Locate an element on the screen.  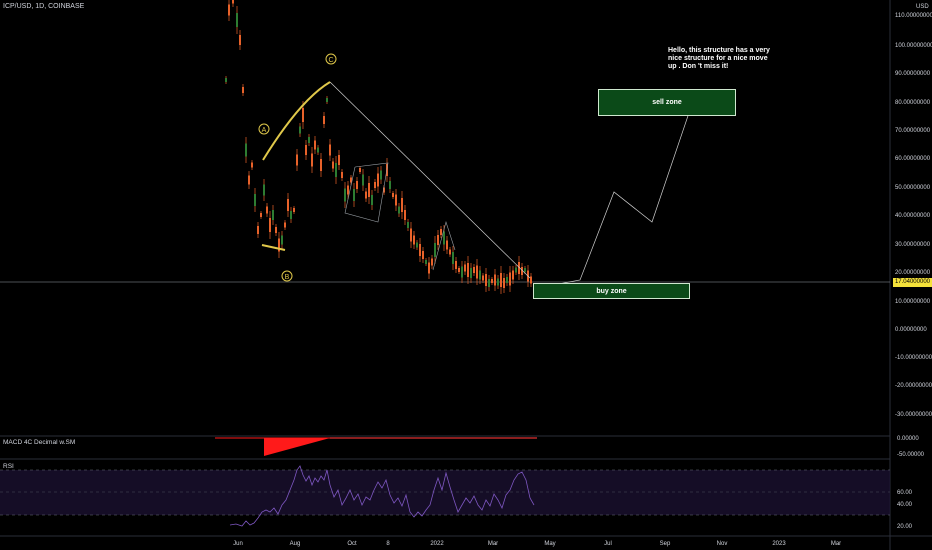
rsi-line is located at coordinates (382, 496).